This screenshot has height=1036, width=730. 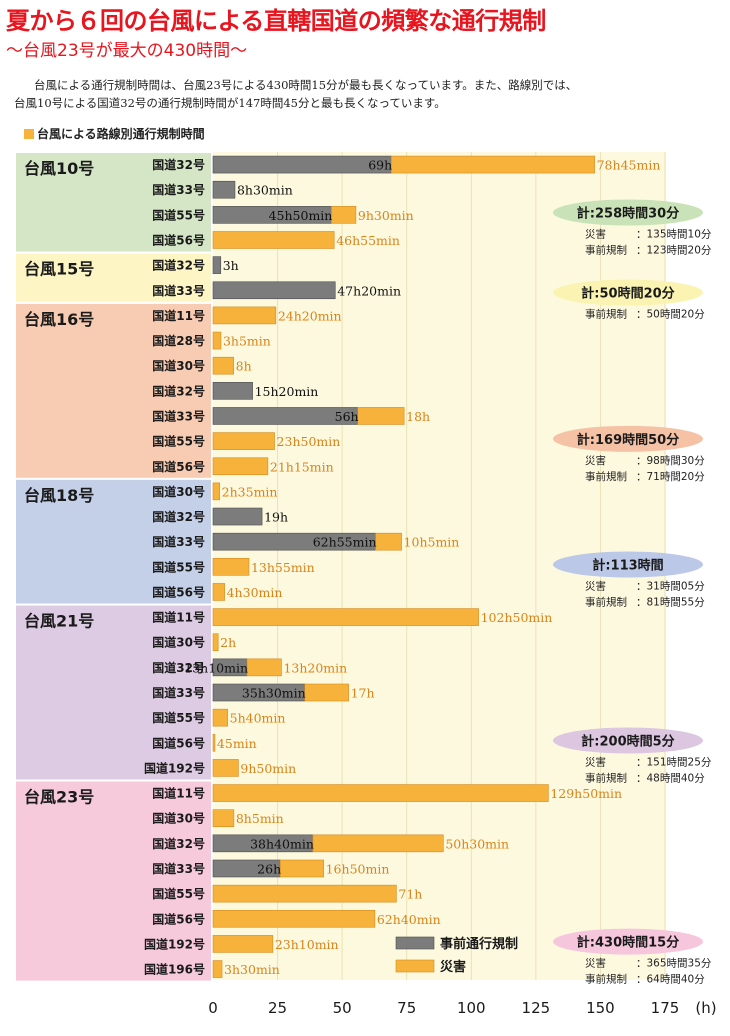 I want to click on bar-label-pre: 26h, so click(x=269, y=868).